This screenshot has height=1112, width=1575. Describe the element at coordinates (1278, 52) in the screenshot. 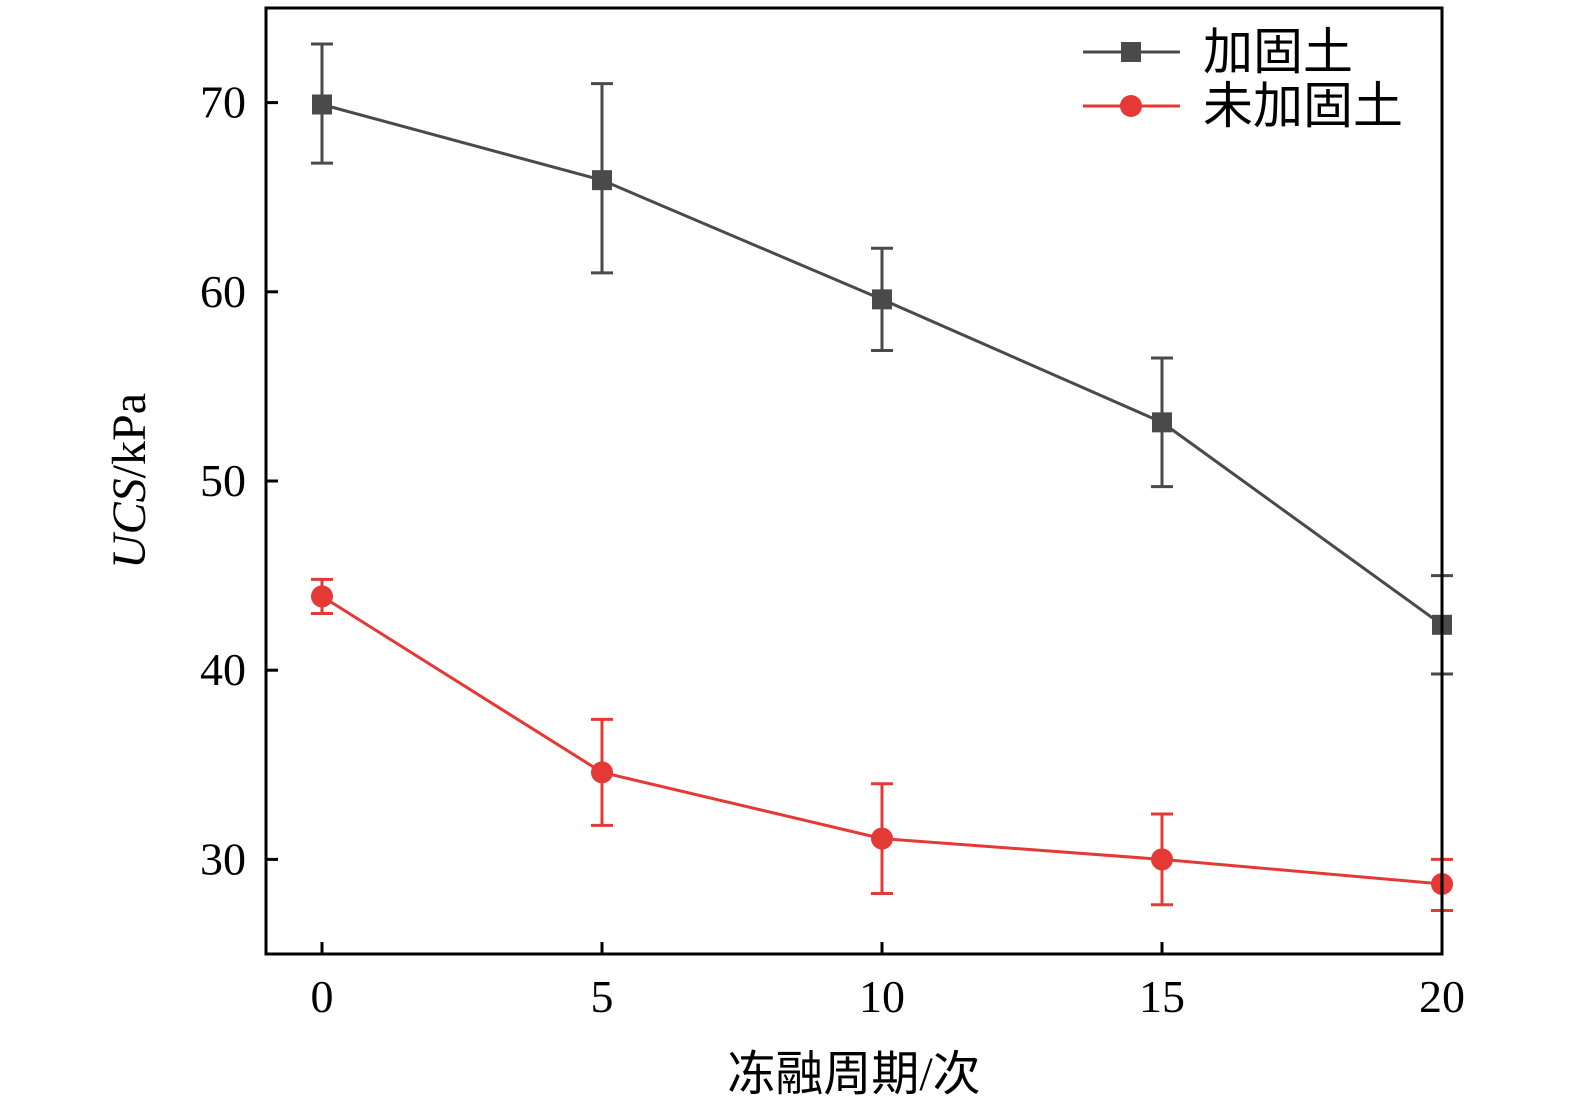

I see `legend-label: 加固土` at that location.